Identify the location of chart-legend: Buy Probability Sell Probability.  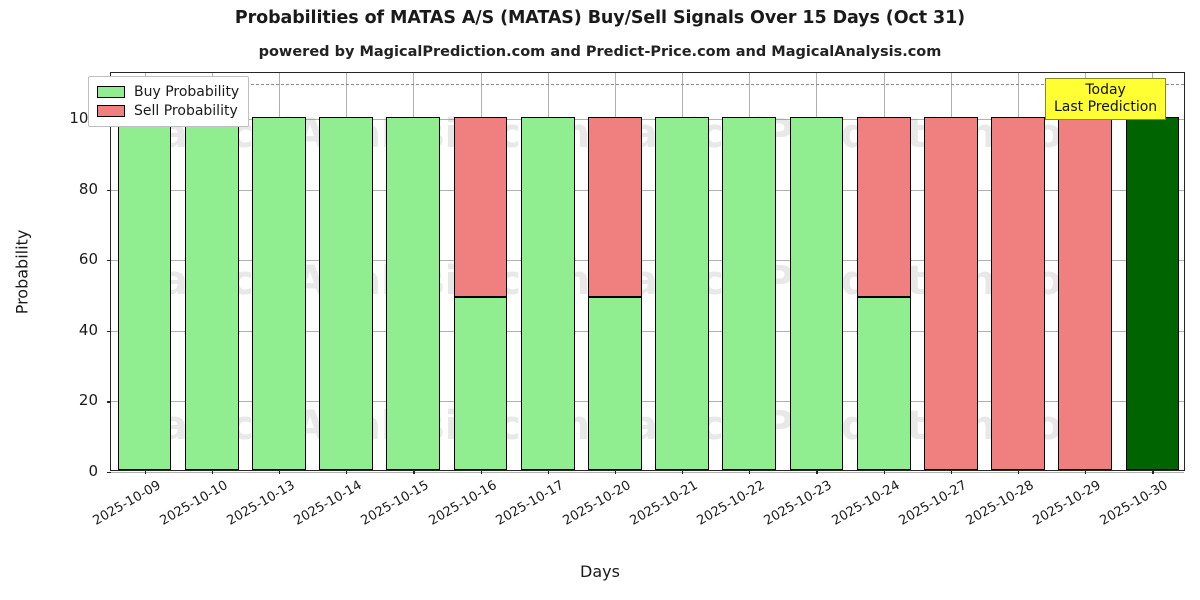
(169, 101).